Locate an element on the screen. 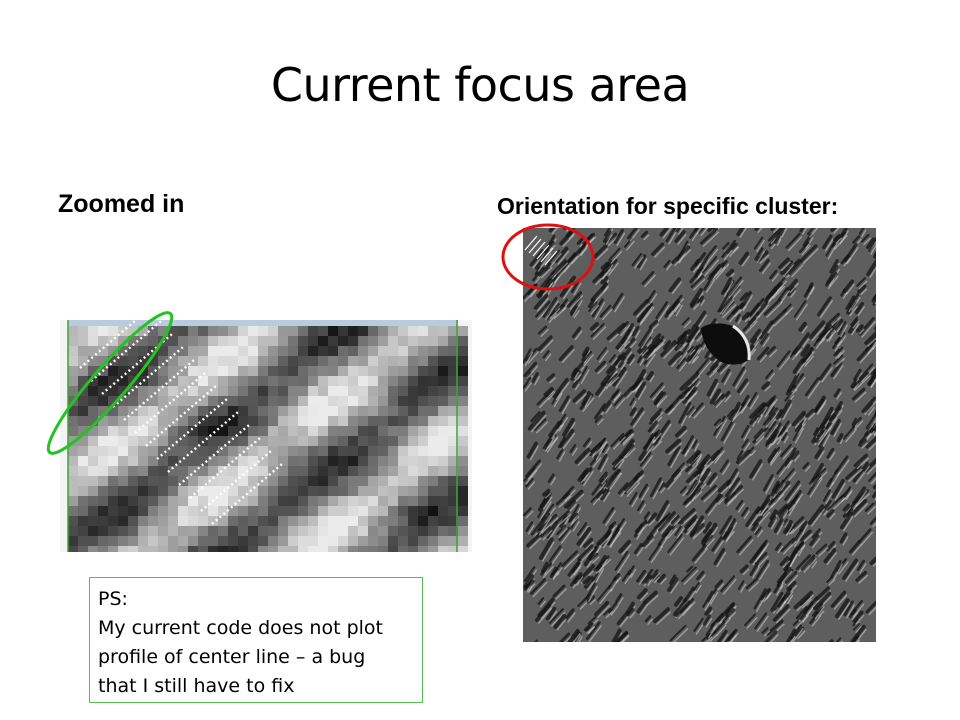  zoomed-in-image is located at coordinates (266, 436).